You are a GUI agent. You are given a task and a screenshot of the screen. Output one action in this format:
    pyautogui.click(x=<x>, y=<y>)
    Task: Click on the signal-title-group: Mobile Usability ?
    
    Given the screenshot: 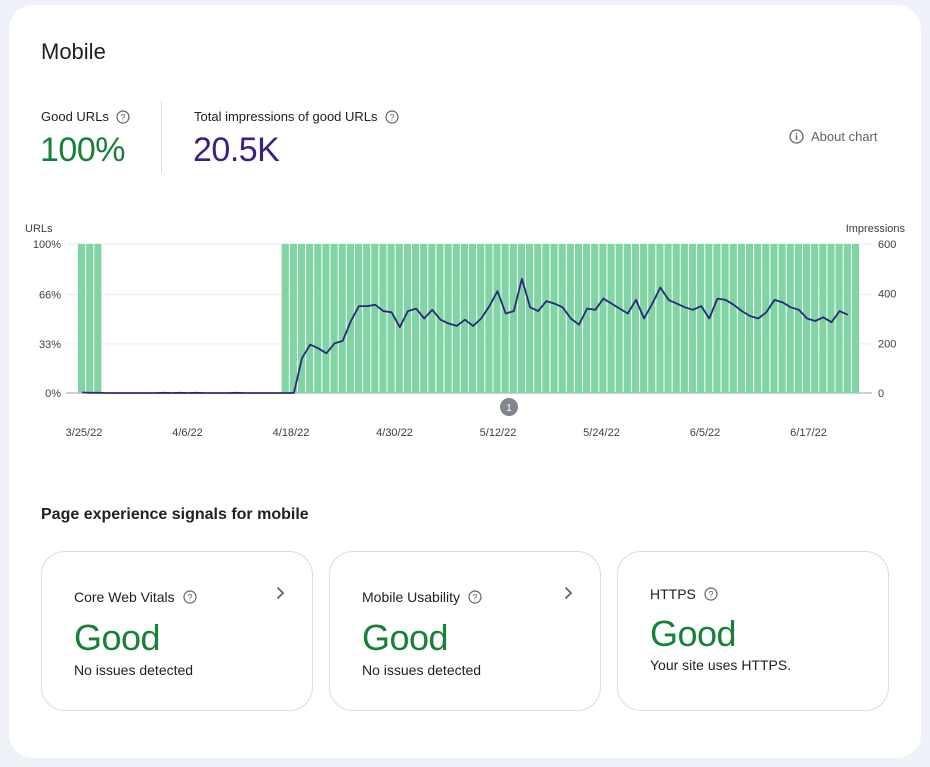 What is the action you would take?
    pyautogui.click(x=422, y=597)
    